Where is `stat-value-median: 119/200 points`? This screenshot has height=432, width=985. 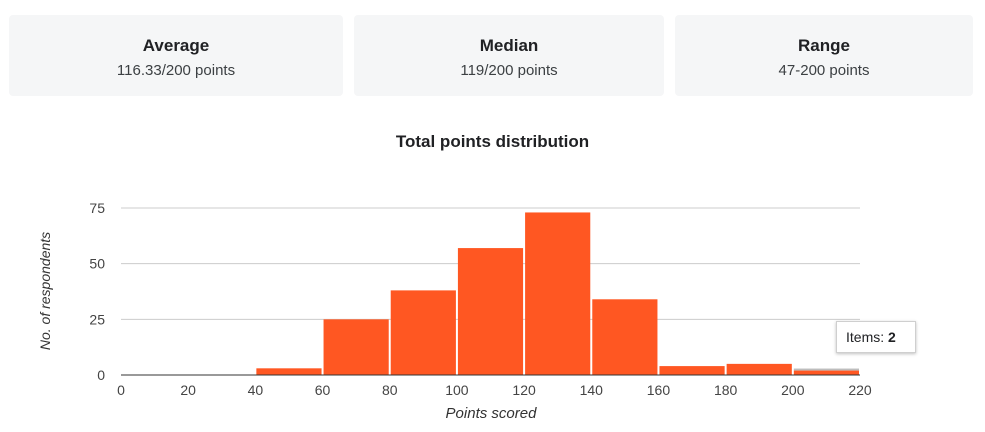
stat-value-median: 119/200 points is located at coordinates (509, 70).